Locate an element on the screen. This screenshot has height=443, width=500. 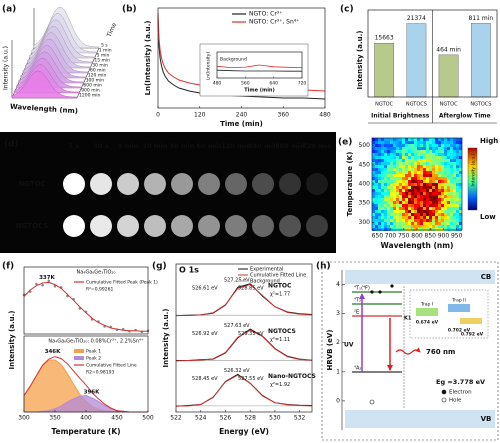
panel-label: (a) is located at coordinates (9, 10).